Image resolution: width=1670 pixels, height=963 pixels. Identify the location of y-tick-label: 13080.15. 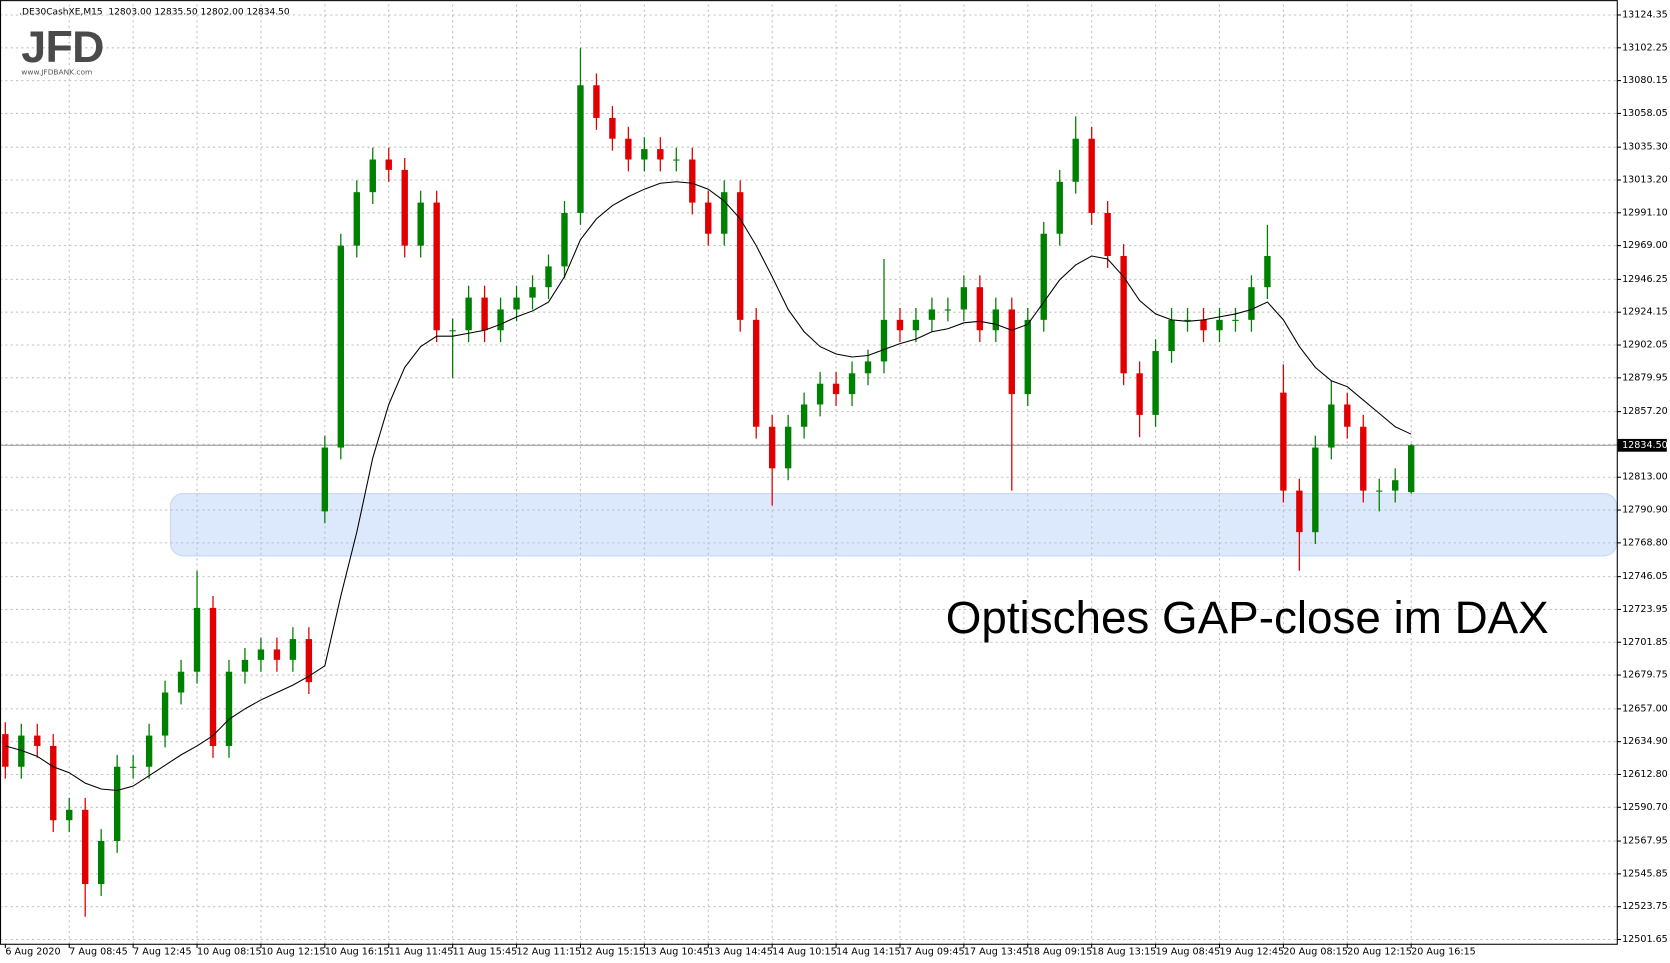
(1645, 80).